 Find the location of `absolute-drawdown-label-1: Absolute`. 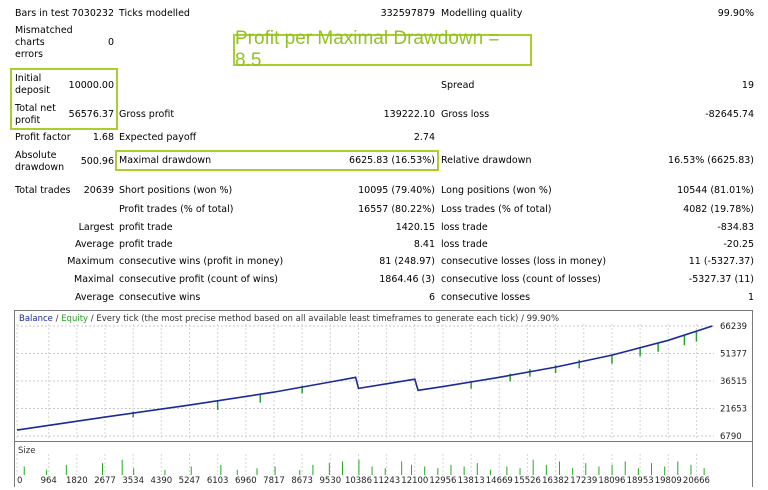

absolute-drawdown-label-1: Absolute is located at coordinates (36, 155).